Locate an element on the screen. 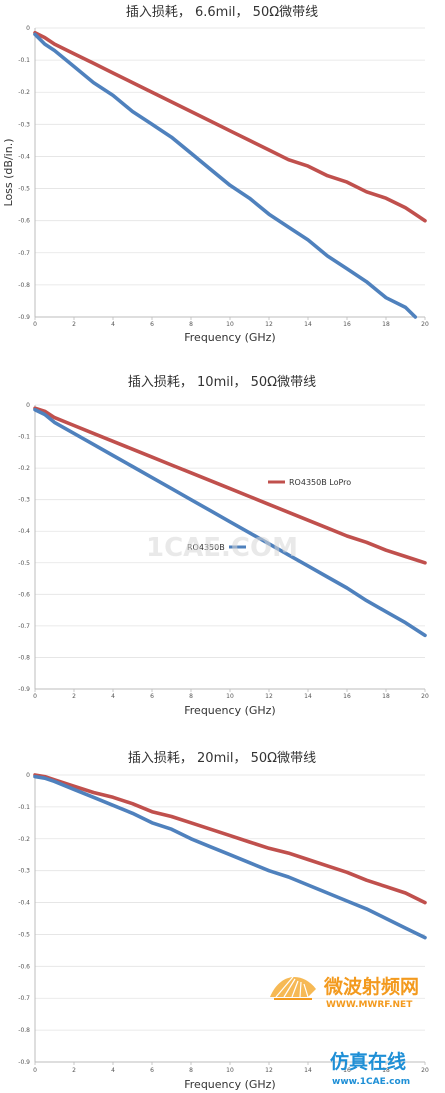 This screenshot has width=445, height=1093. shell-logo-icon is located at coordinates (293, 988).